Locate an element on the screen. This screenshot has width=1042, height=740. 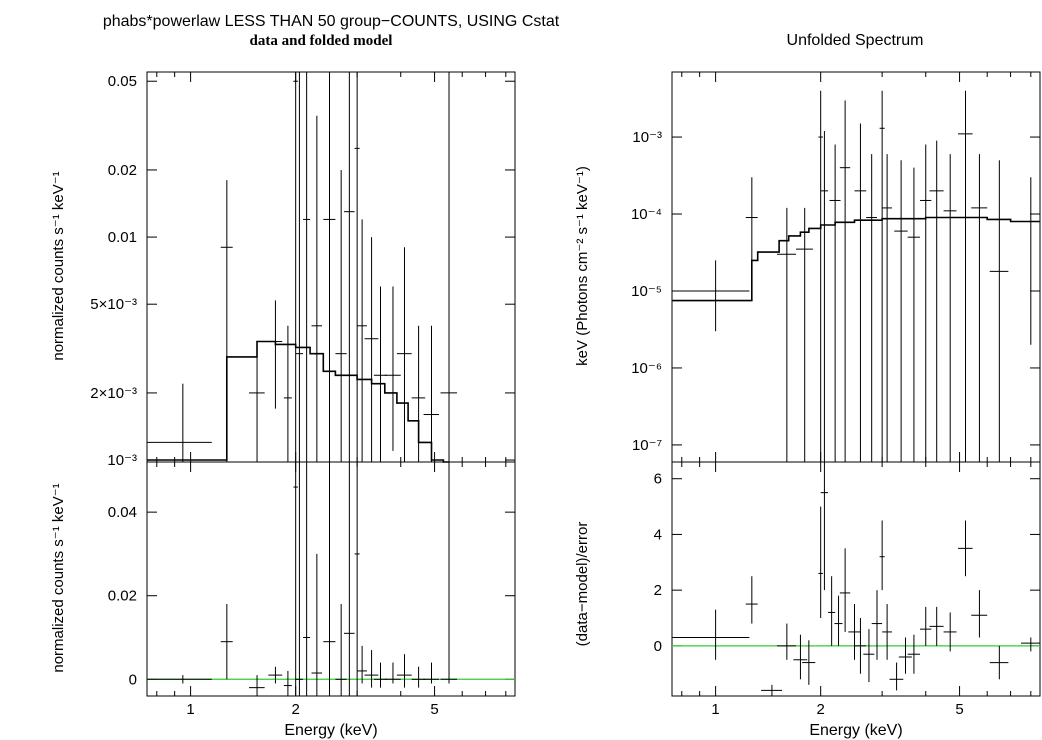
panel-bottom-right: 1 2 5 6 4 2 0 is located at coordinates (847, 589).